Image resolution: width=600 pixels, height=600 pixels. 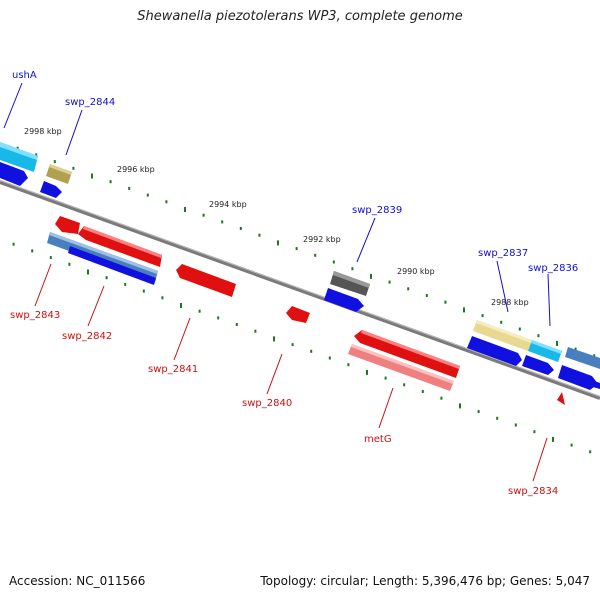 I want to click on gene-swp_2844-cds, so click(x=51, y=189).